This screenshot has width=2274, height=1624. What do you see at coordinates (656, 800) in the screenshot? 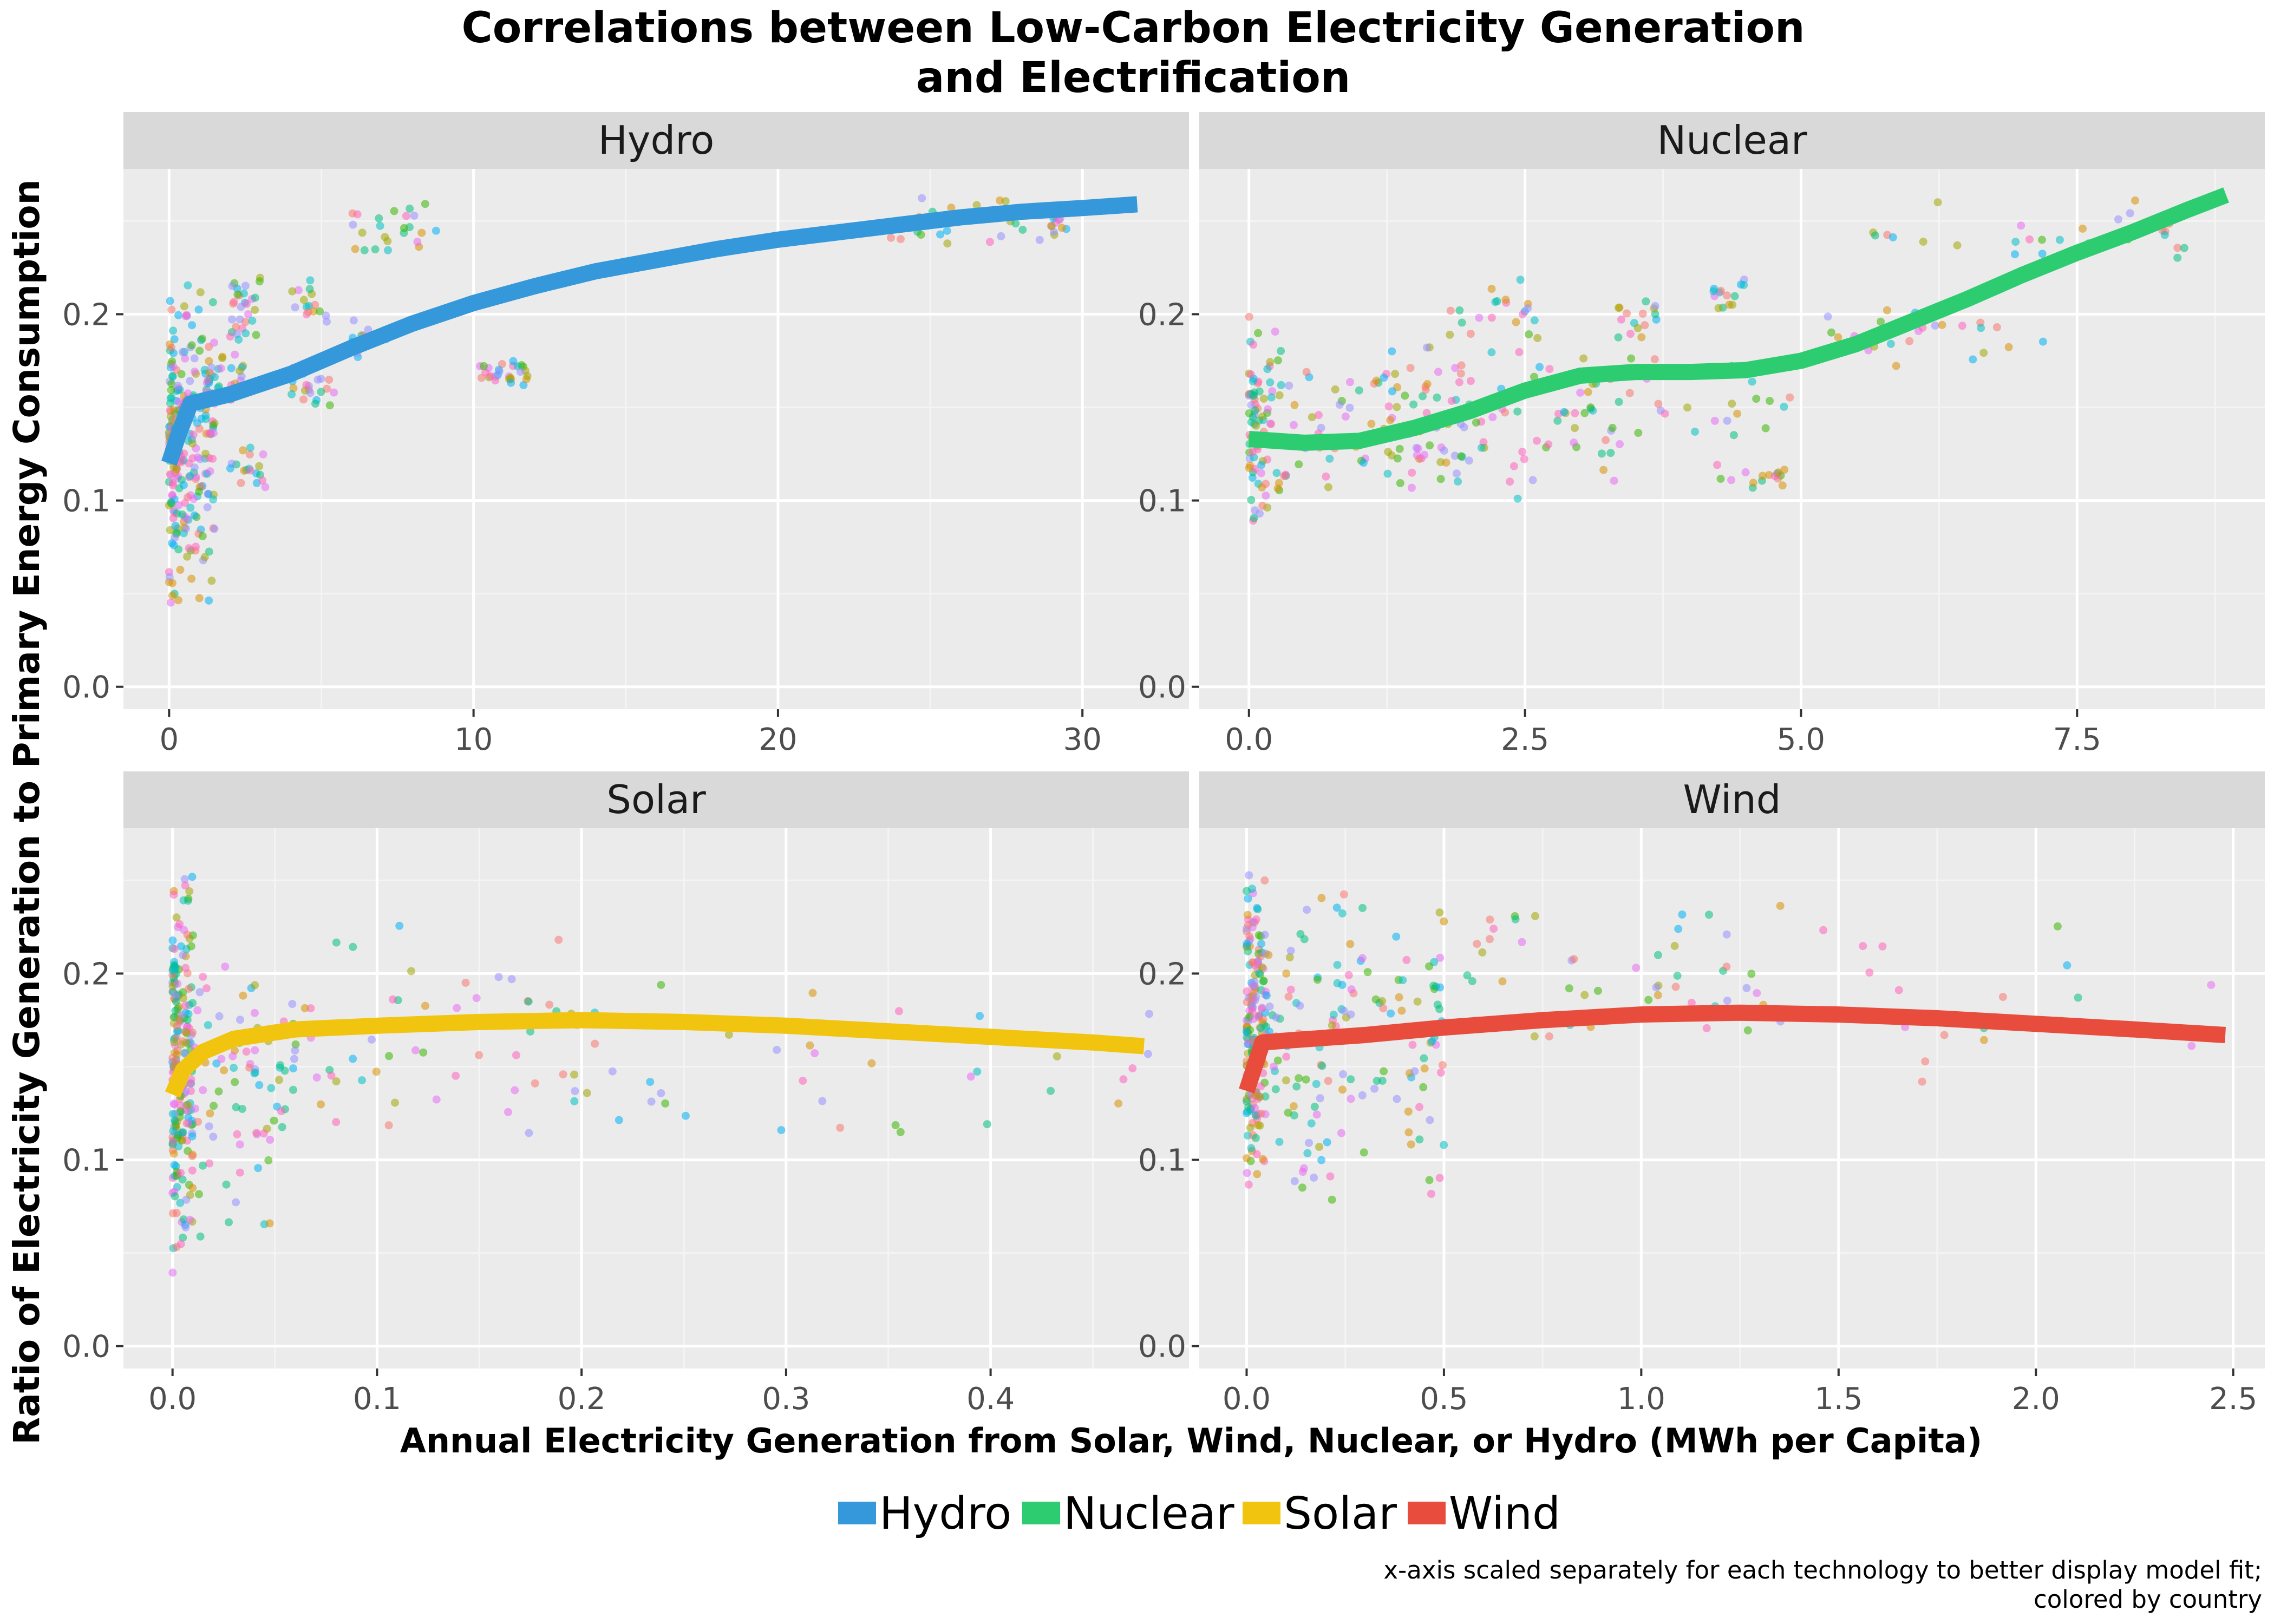
I see `facet-strip-label: Solar` at bounding box center [656, 800].